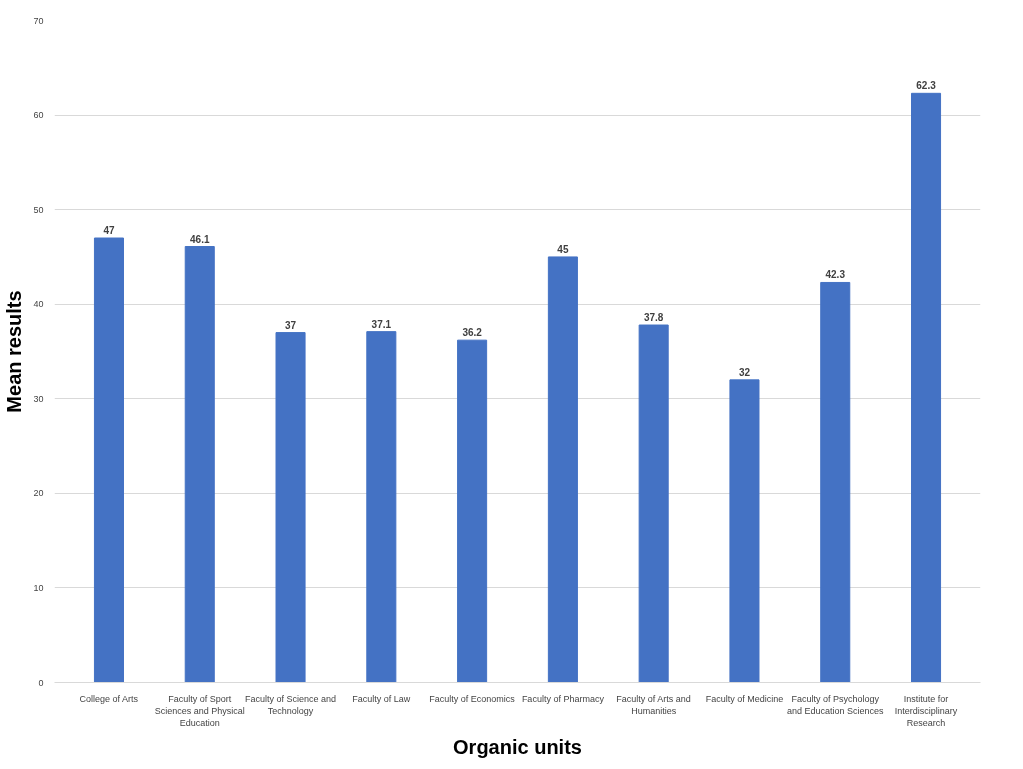 This screenshot has width=1023, height=769. I want to click on x-tick-label: College of Arts, so click(109, 698).